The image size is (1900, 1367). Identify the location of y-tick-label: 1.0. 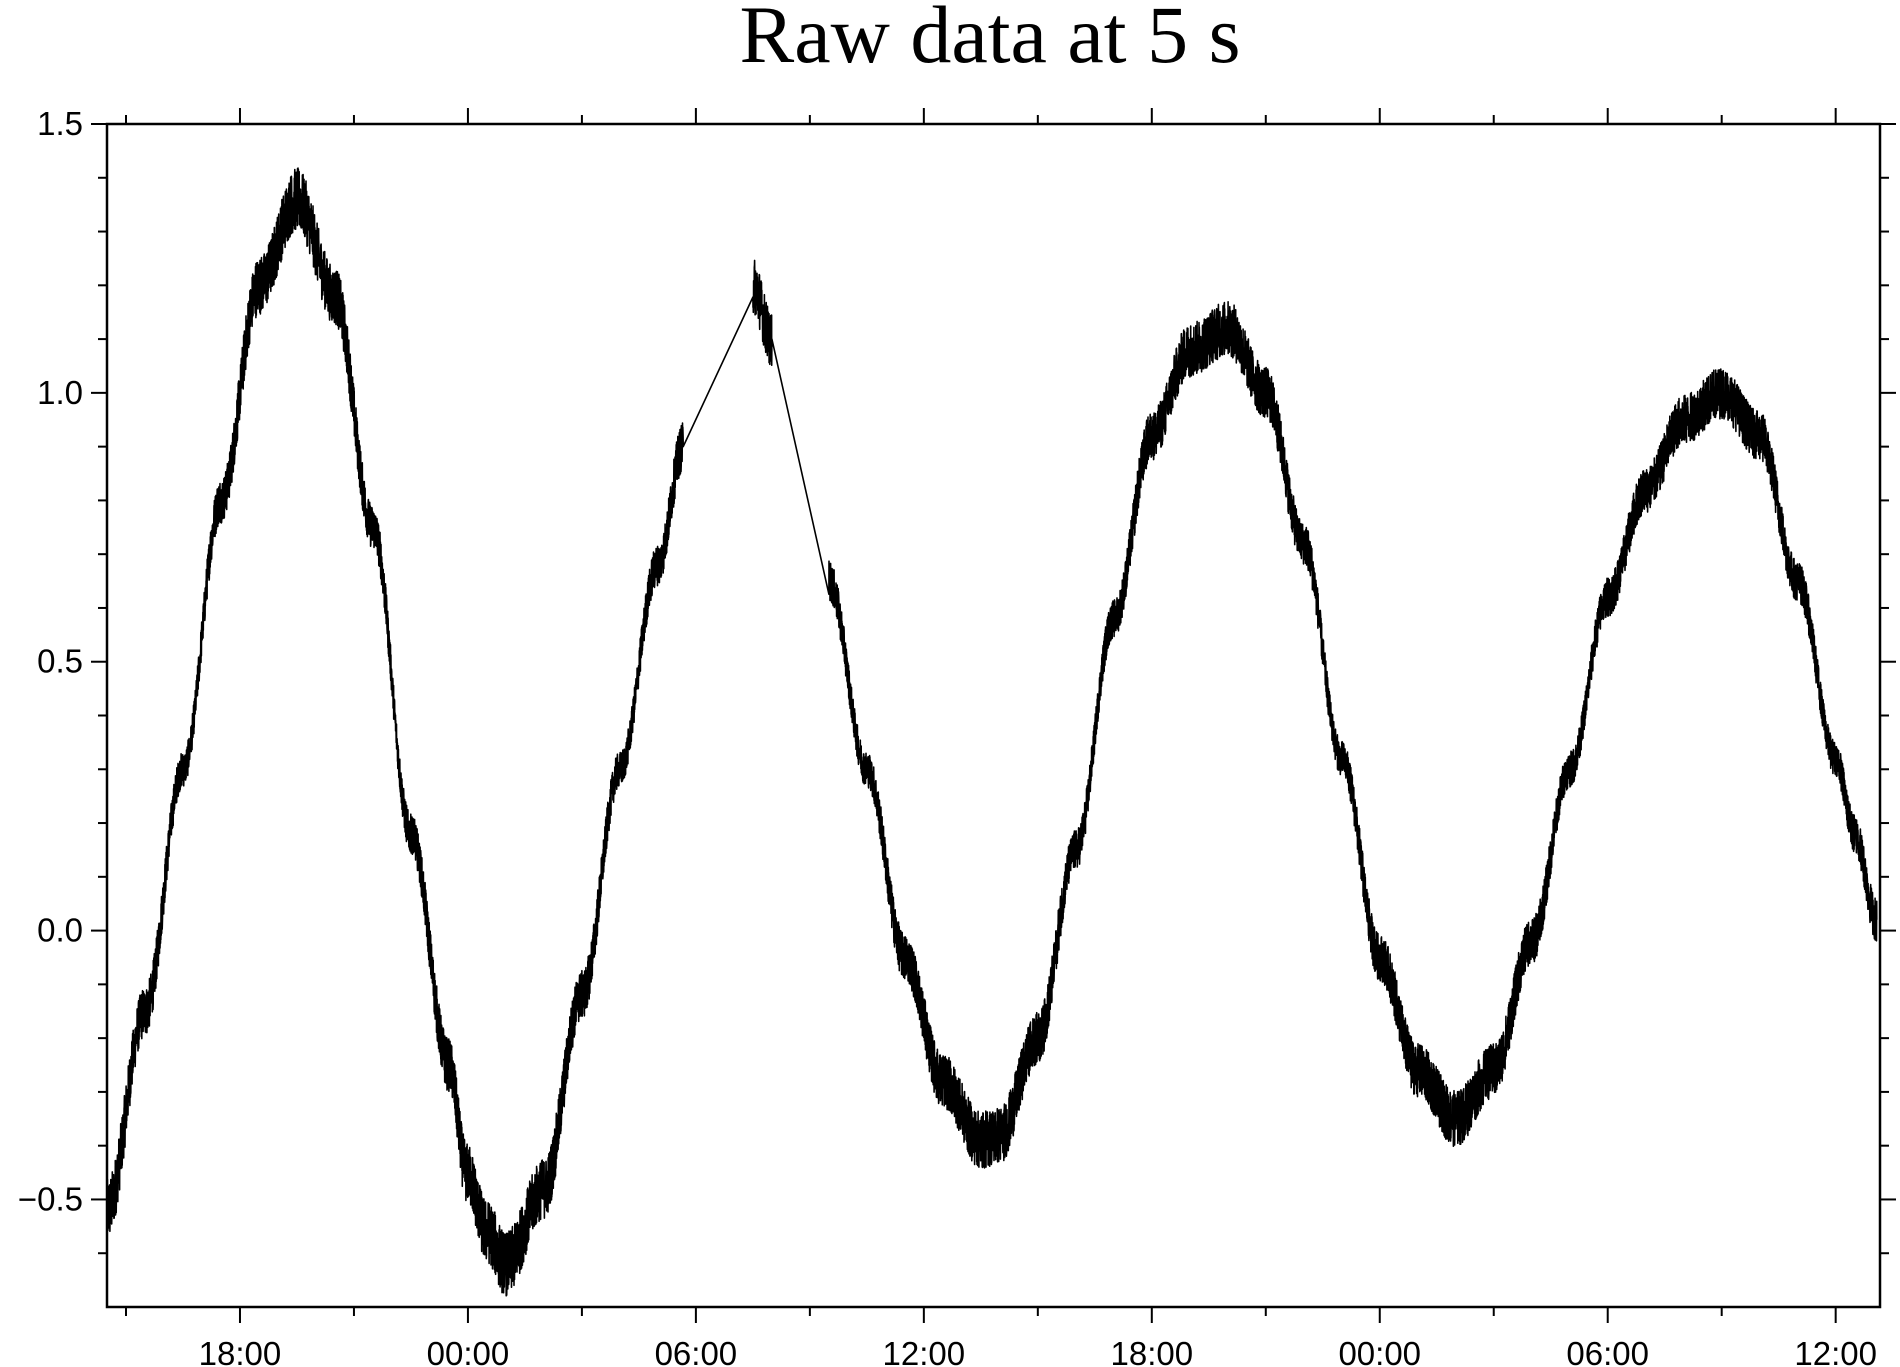
(60, 392).